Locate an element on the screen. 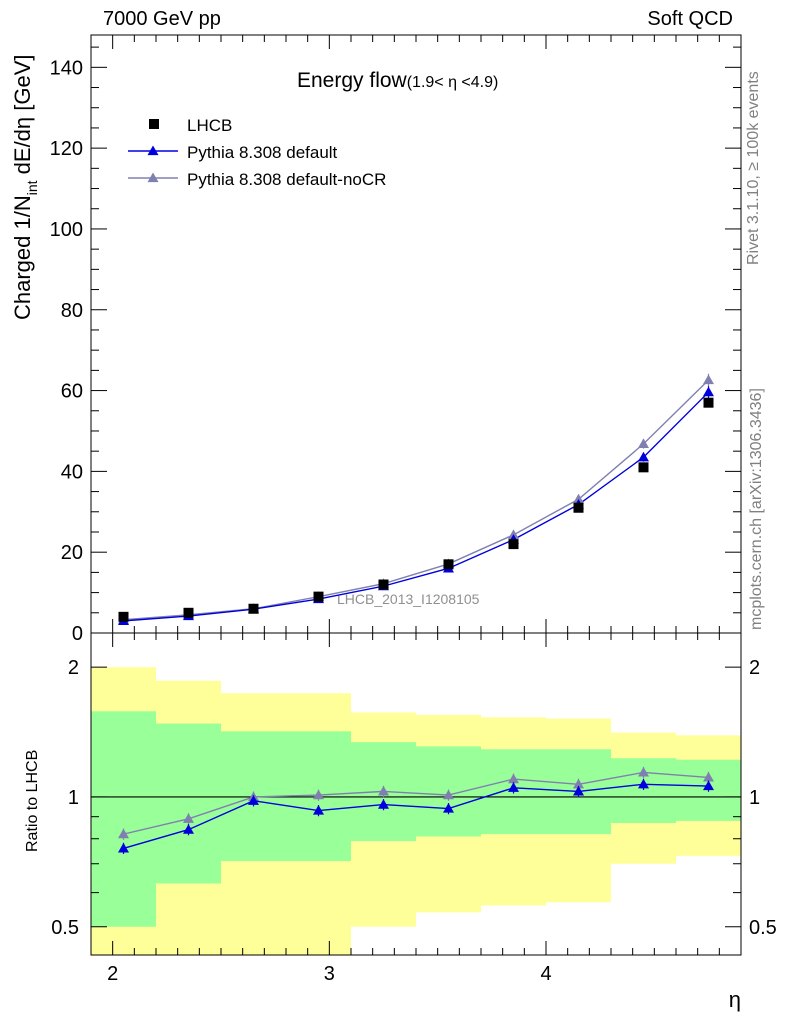  ratio-y-tick-label-right: 1 is located at coordinates (754, 798).